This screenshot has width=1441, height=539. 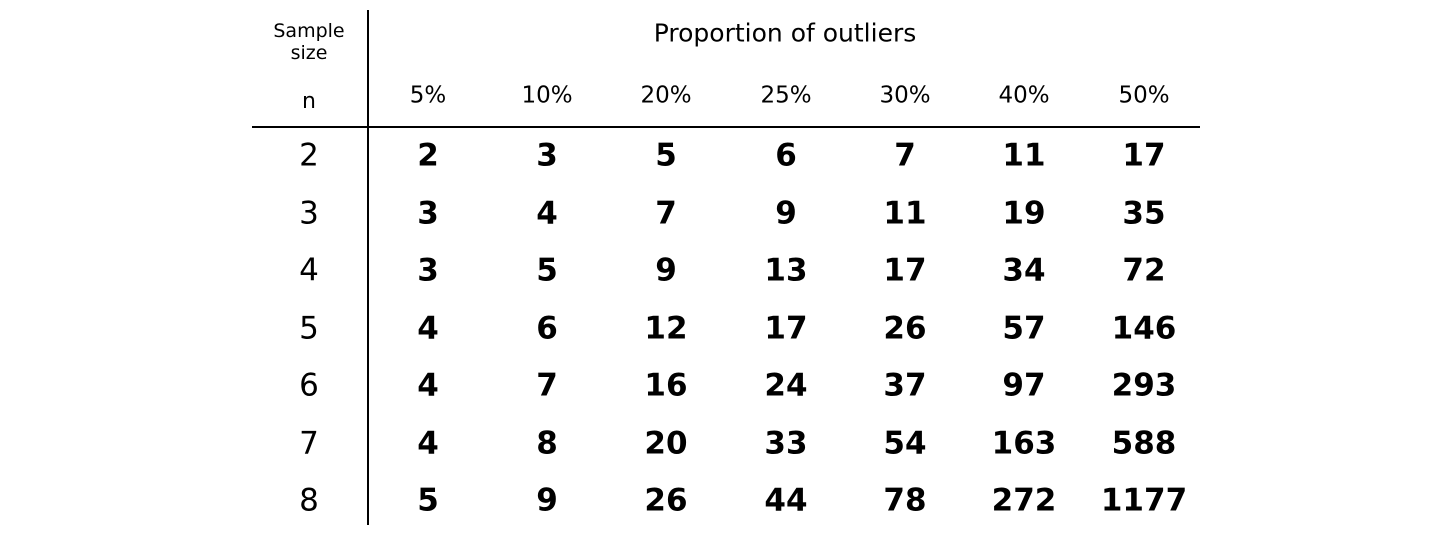 What do you see at coordinates (1144, 213) in the screenshot?
I see `table-cell: 35` at bounding box center [1144, 213].